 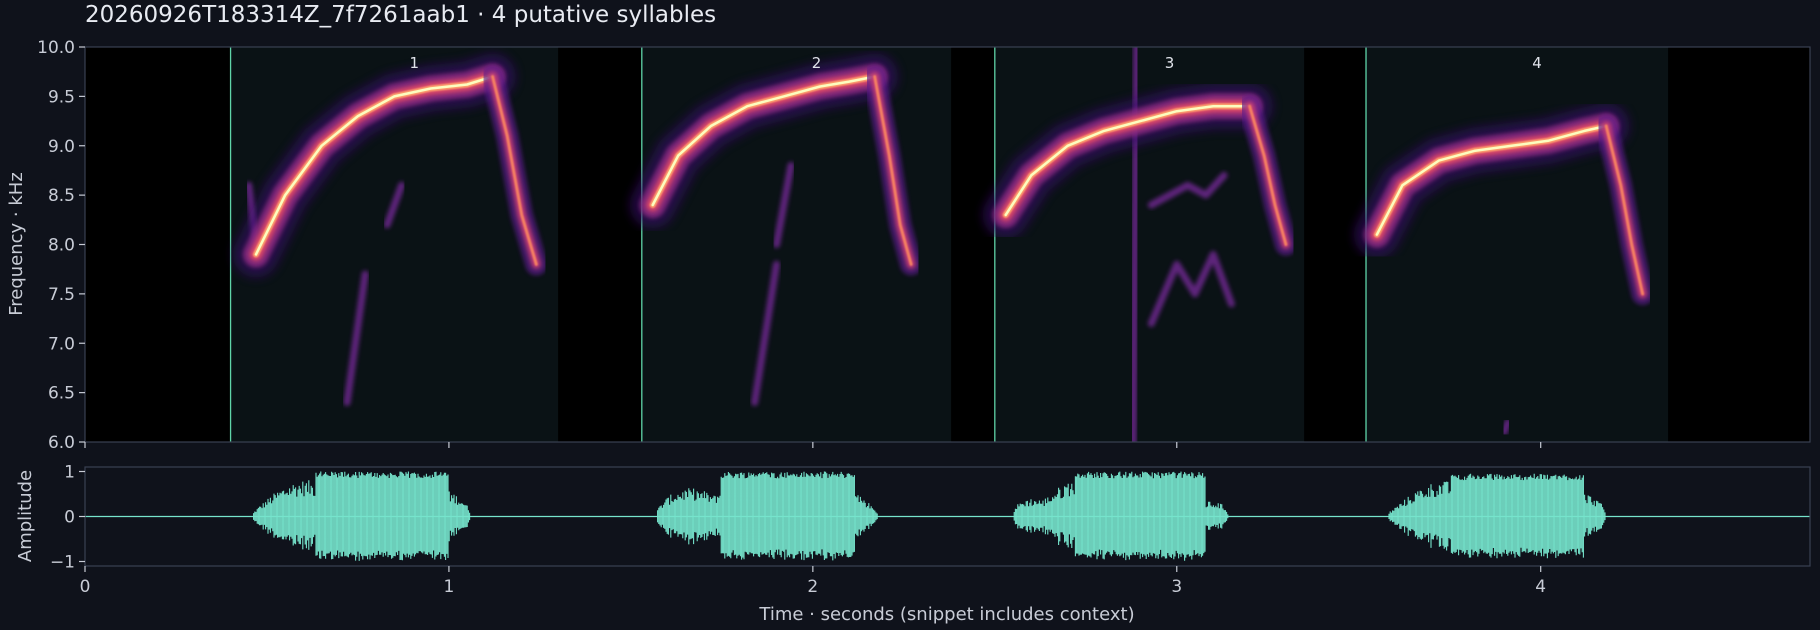 What do you see at coordinates (56, 48) in the screenshot?
I see `freq-tick-label: 10.0` at bounding box center [56, 48].